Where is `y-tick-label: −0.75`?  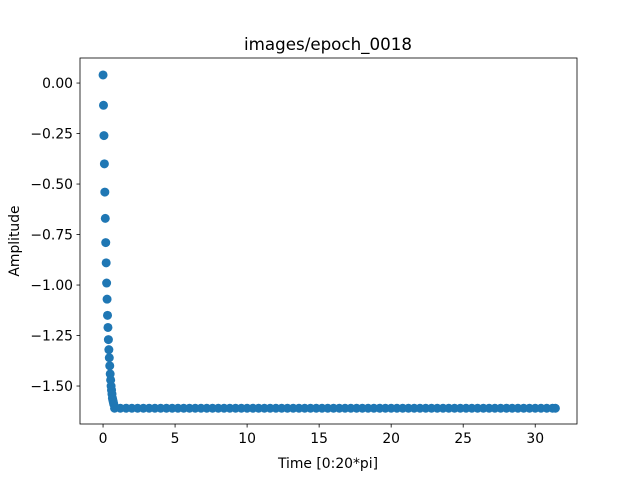 y-tick-label: −0.75 is located at coordinates (51, 236).